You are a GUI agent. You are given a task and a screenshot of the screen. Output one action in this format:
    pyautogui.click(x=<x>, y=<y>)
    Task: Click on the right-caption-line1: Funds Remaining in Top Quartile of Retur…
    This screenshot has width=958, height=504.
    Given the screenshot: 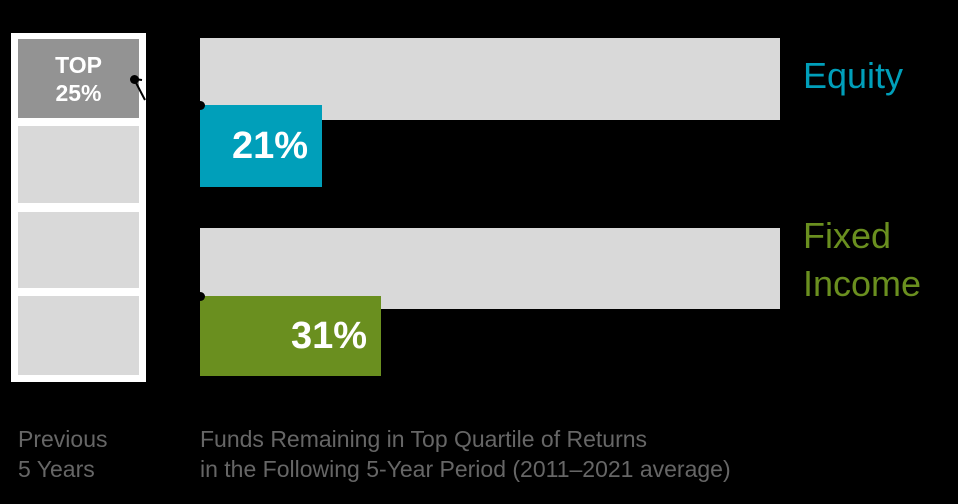 What is the action you would take?
    pyautogui.click(x=424, y=439)
    